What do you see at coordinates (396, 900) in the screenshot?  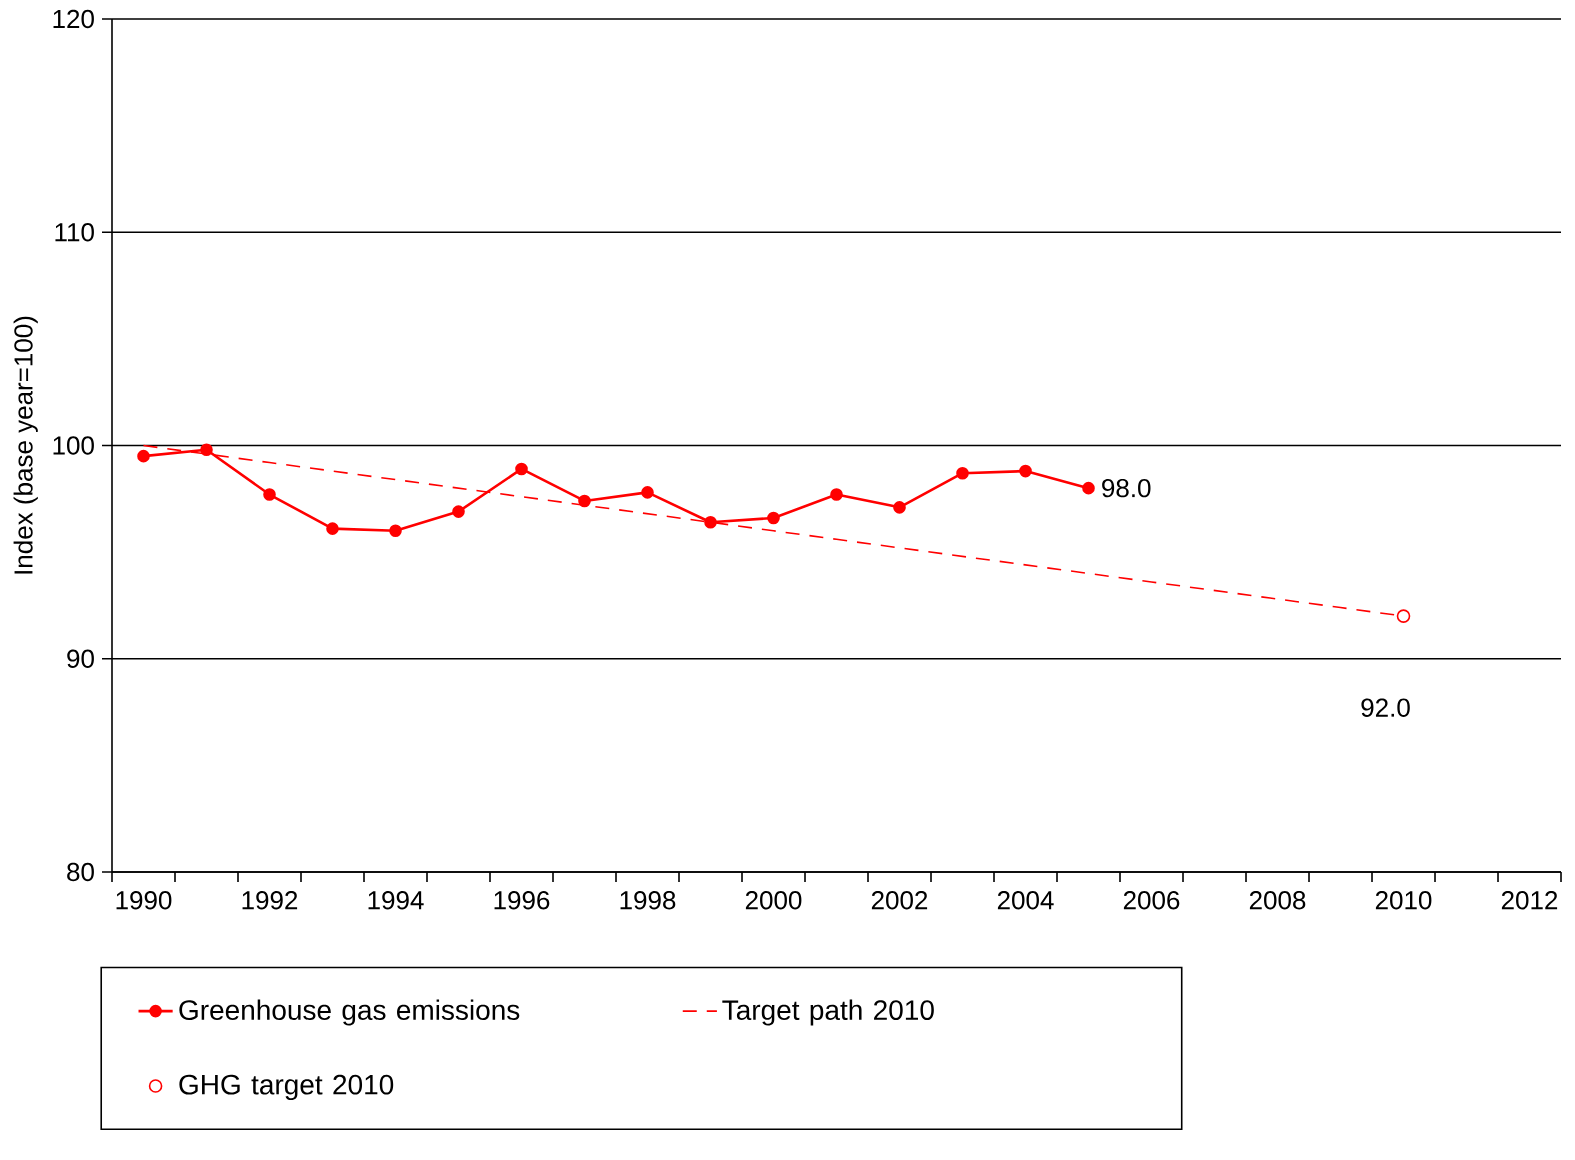 I see `x-tick-label: 1994` at bounding box center [396, 900].